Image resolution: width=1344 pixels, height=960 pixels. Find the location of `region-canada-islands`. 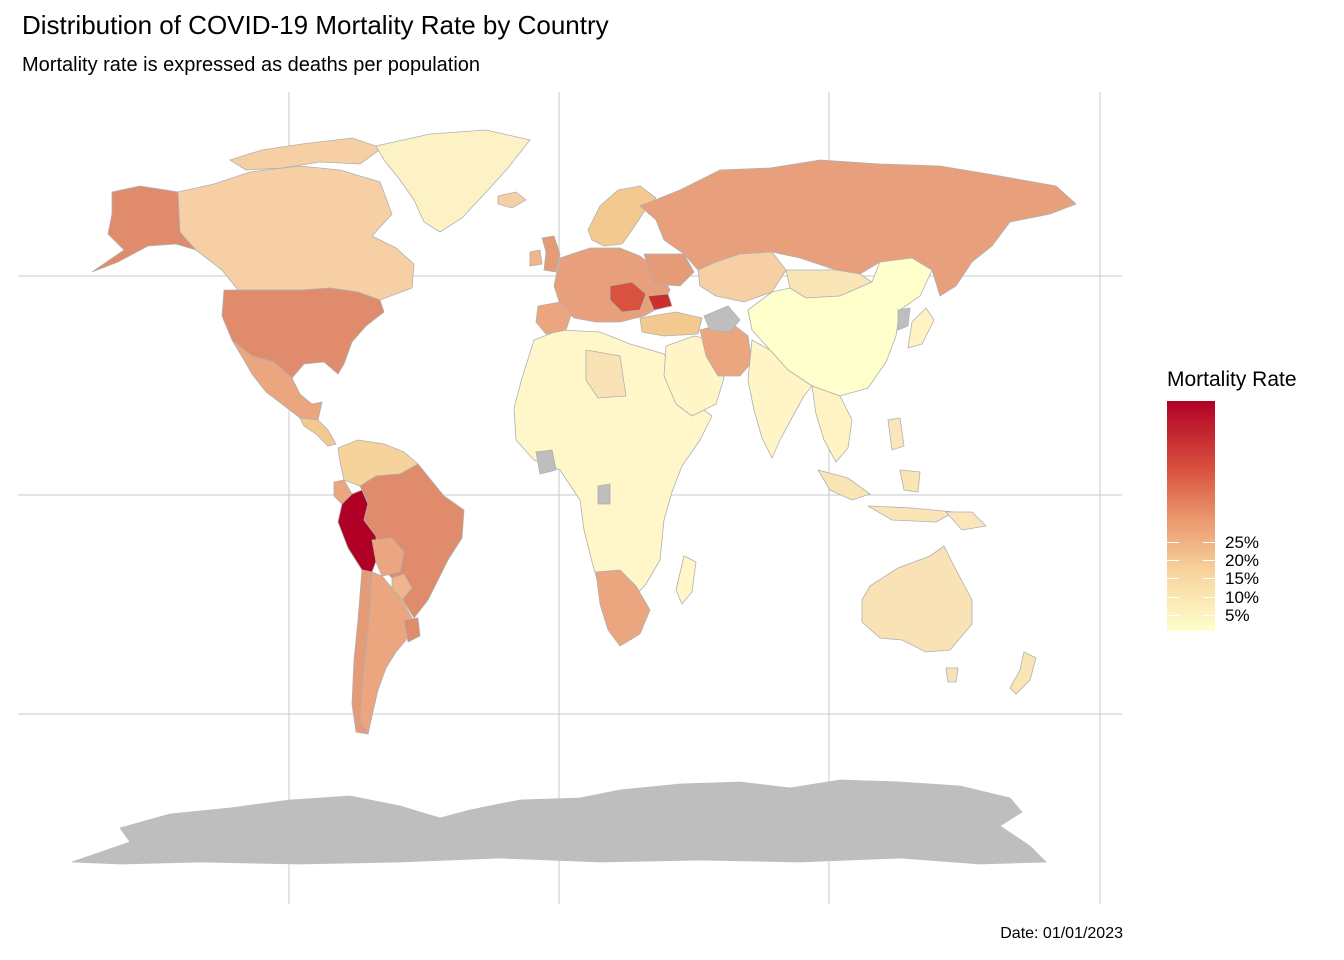

region-canada-islands is located at coordinates (306, 154).